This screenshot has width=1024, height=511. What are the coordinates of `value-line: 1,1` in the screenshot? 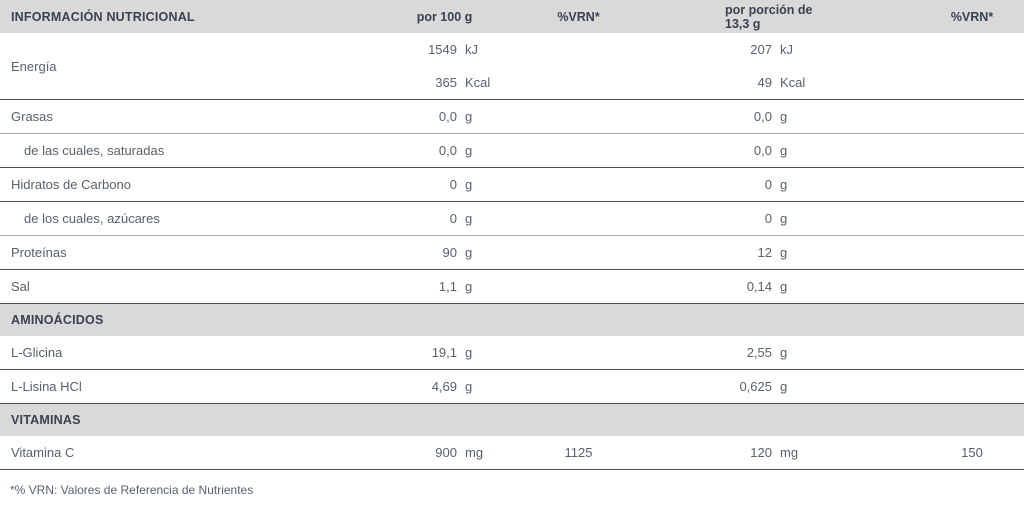 It's located at (447, 286).